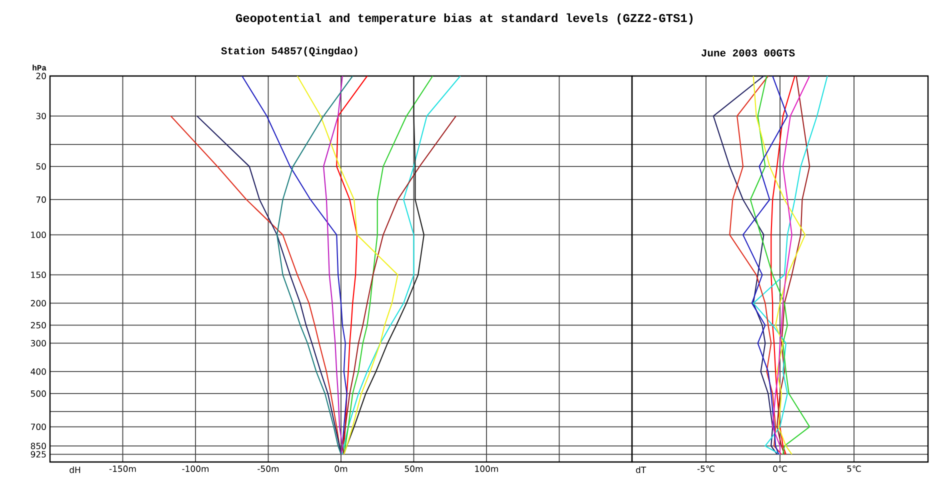 This screenshot has height=480, width=931. I want to click on y-tick-label: 150, so click(38, 275).